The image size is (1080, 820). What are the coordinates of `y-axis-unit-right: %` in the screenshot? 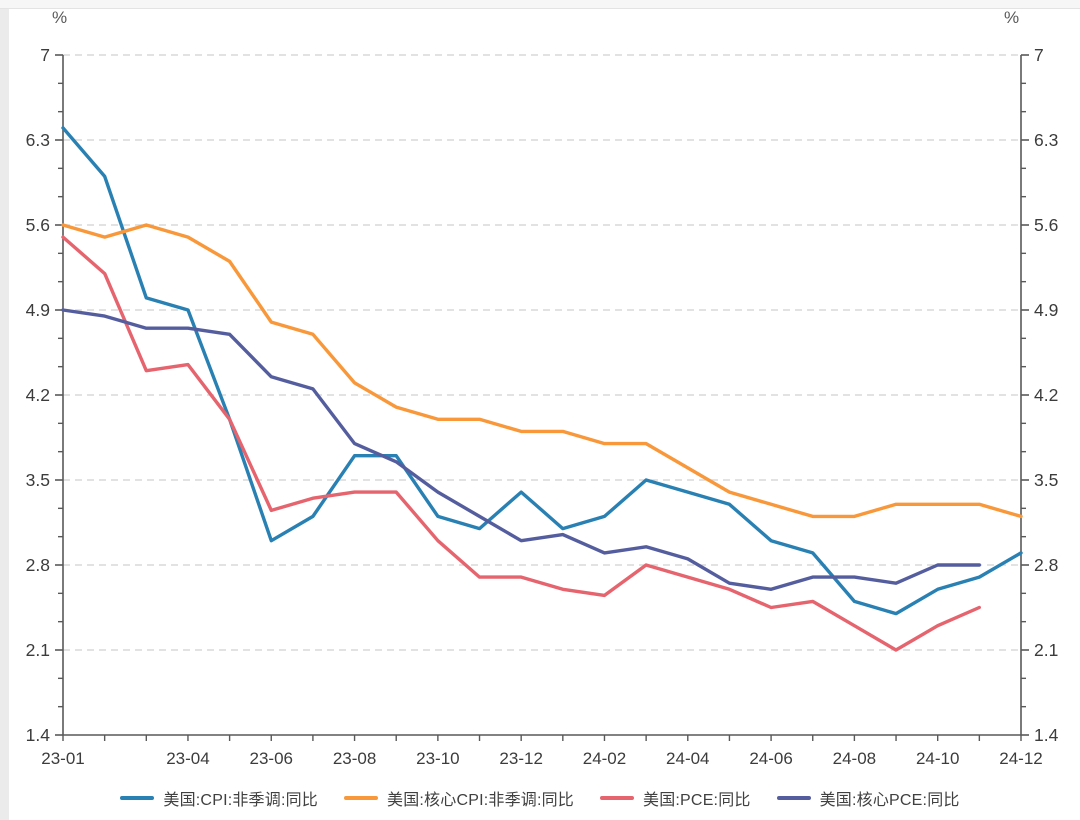 It's located at (1012, 17).